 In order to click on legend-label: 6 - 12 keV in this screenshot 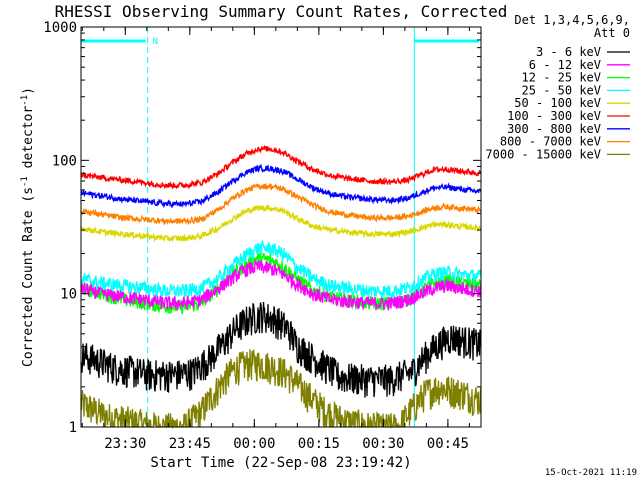, I will do `click(565, 65)`.